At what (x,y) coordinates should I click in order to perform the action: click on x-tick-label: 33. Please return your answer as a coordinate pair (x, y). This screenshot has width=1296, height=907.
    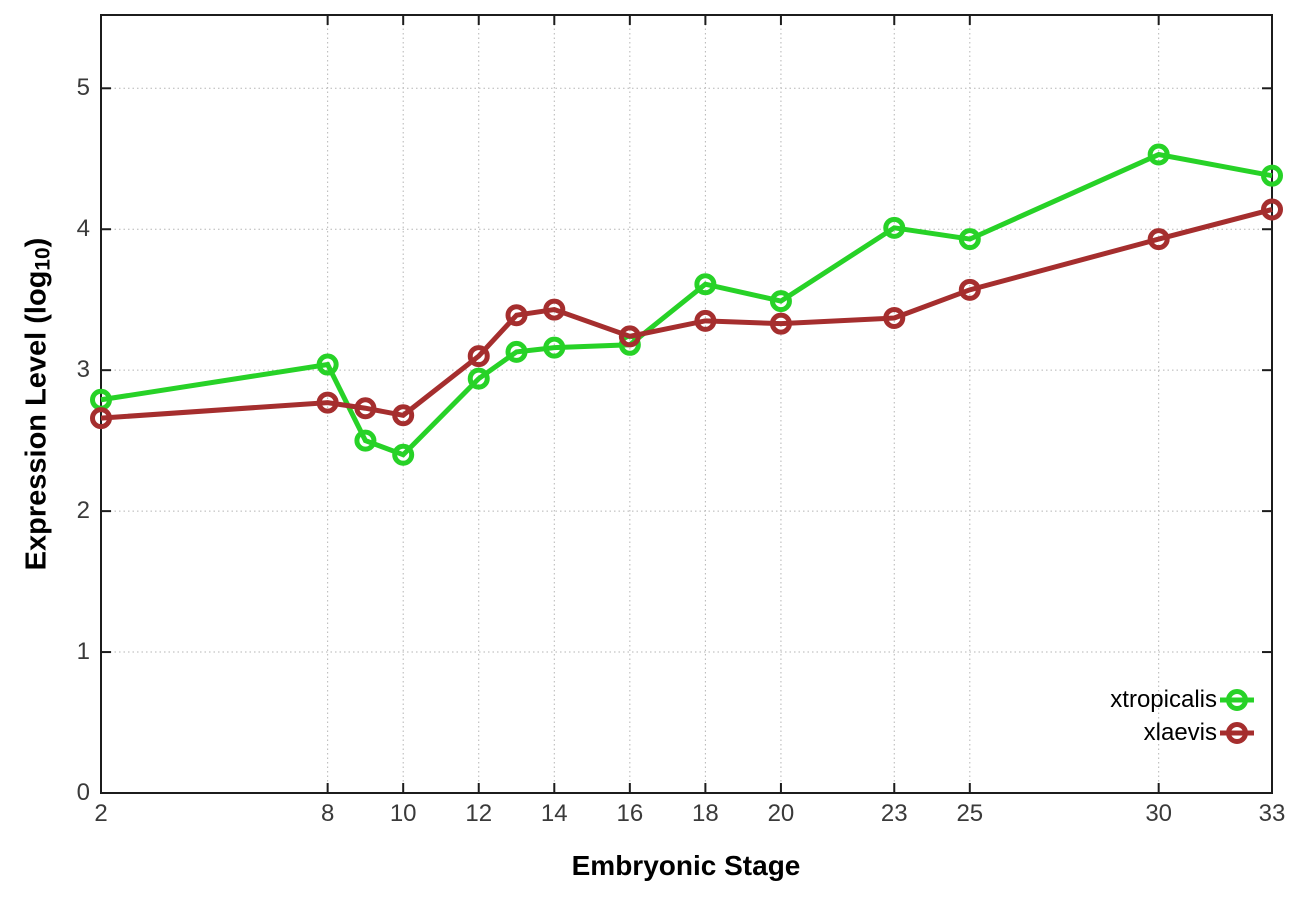
    Looking at the image, I should click on (1272, 813).